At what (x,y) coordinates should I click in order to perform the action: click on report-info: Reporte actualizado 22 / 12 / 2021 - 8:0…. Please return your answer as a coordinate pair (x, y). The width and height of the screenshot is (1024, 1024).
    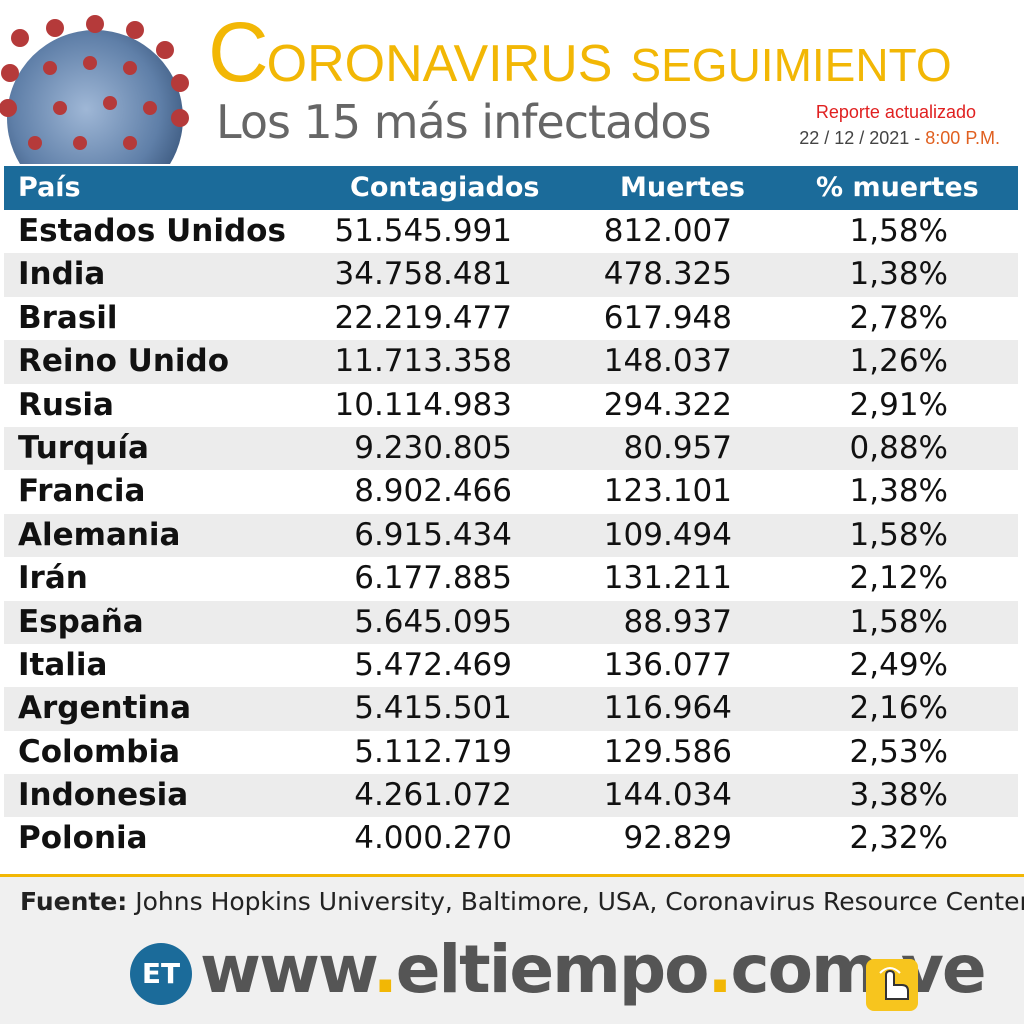
    Looking at the image, I should click on (899, 125).